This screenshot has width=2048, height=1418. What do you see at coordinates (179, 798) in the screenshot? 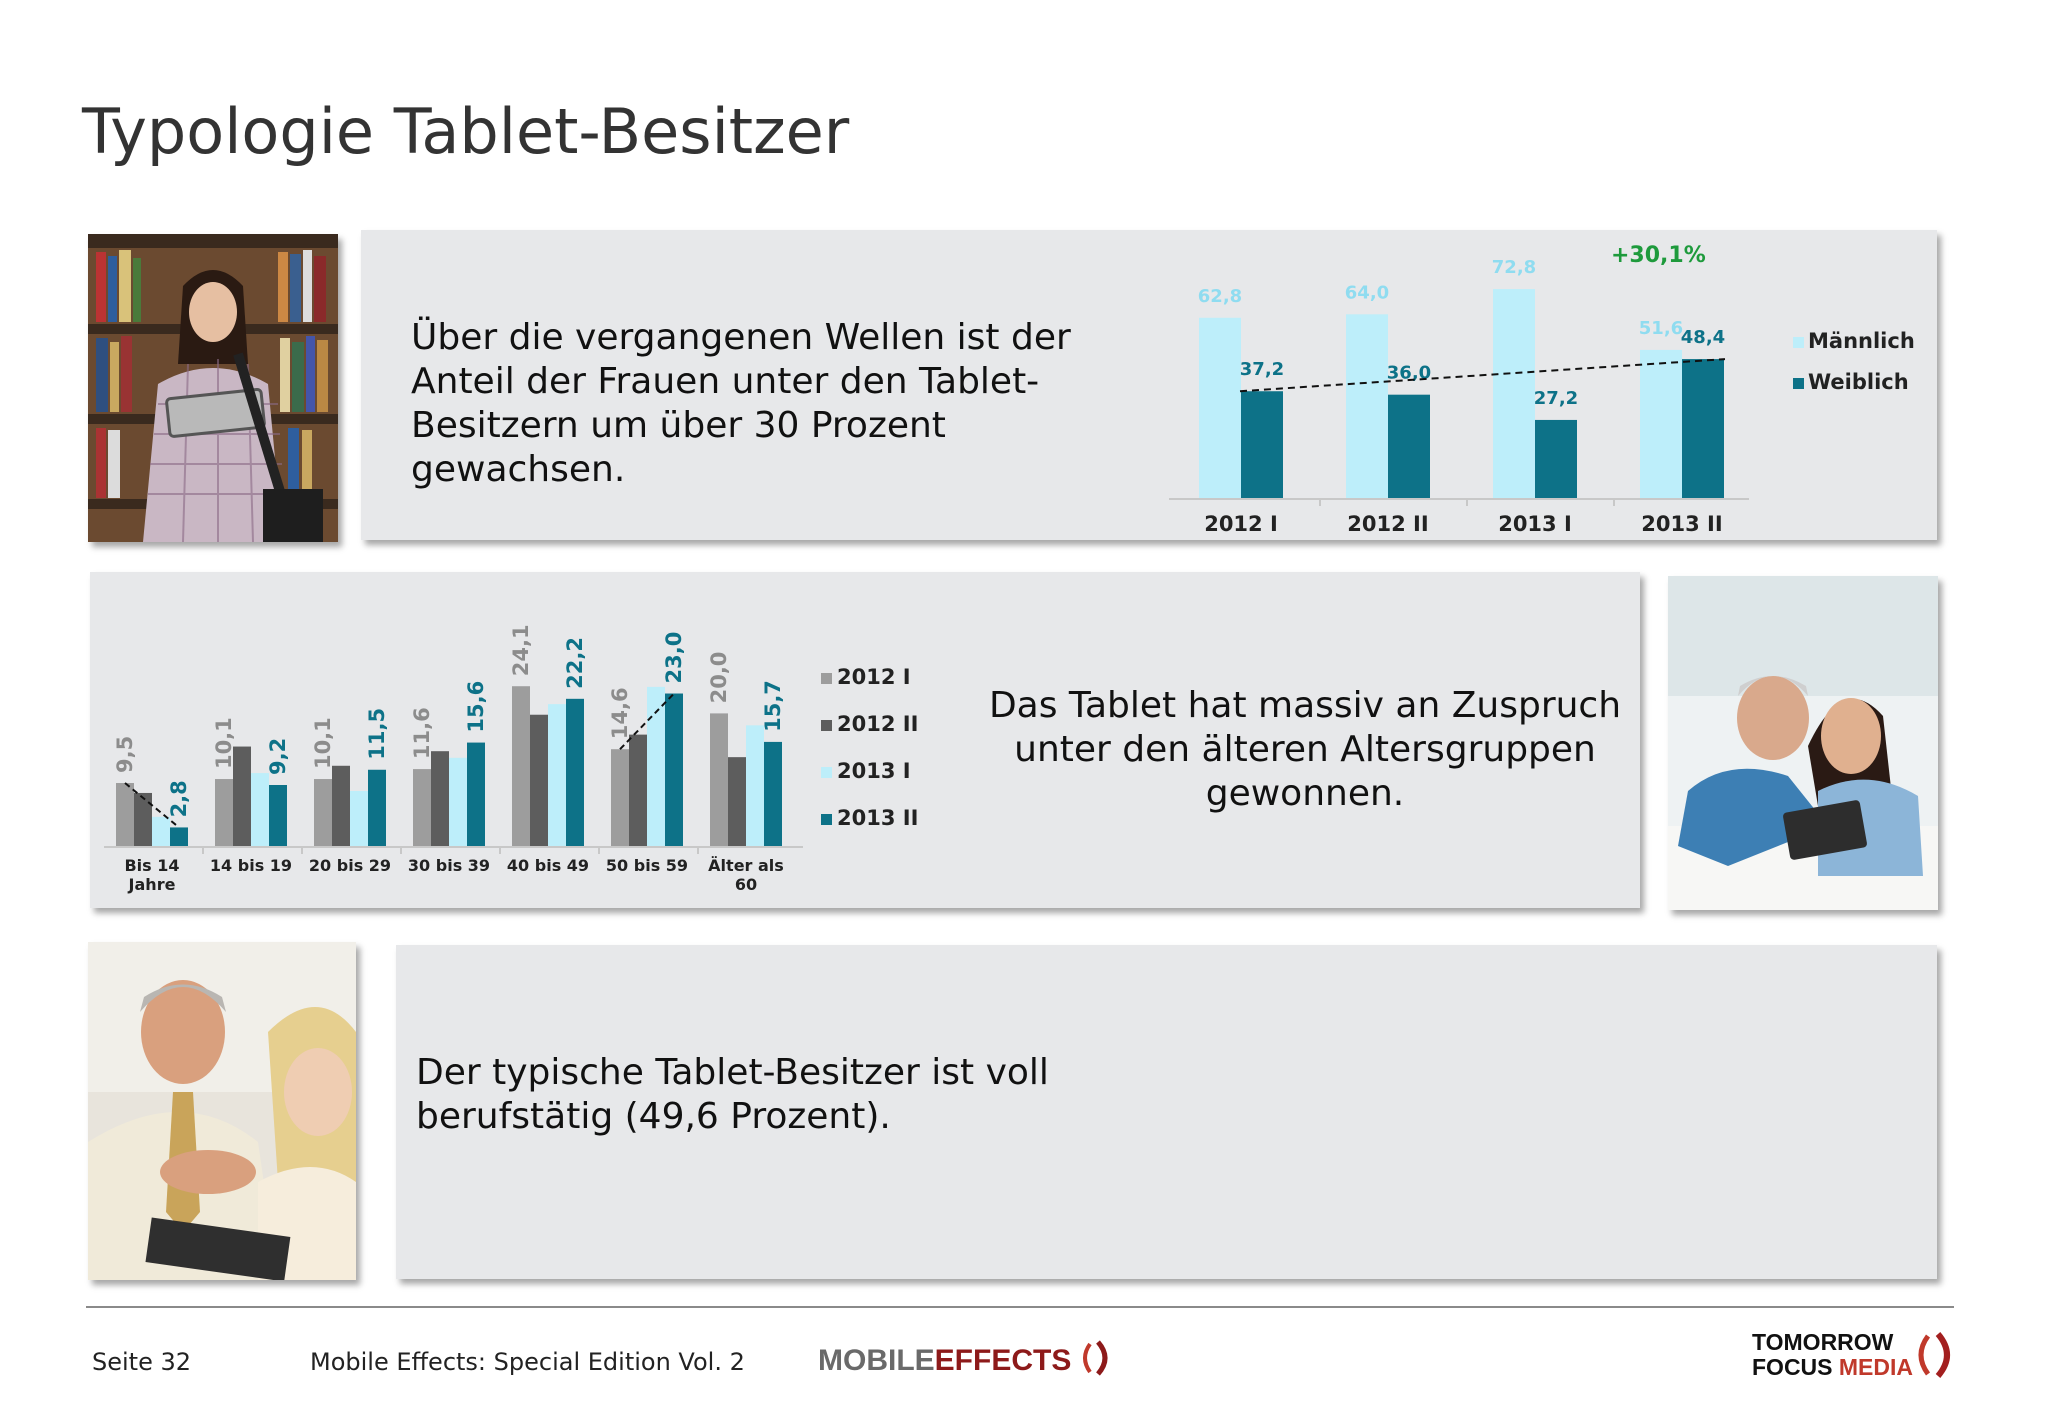
I see `data-label-2013-ii: 2,8` at bounding box center [179, 798].